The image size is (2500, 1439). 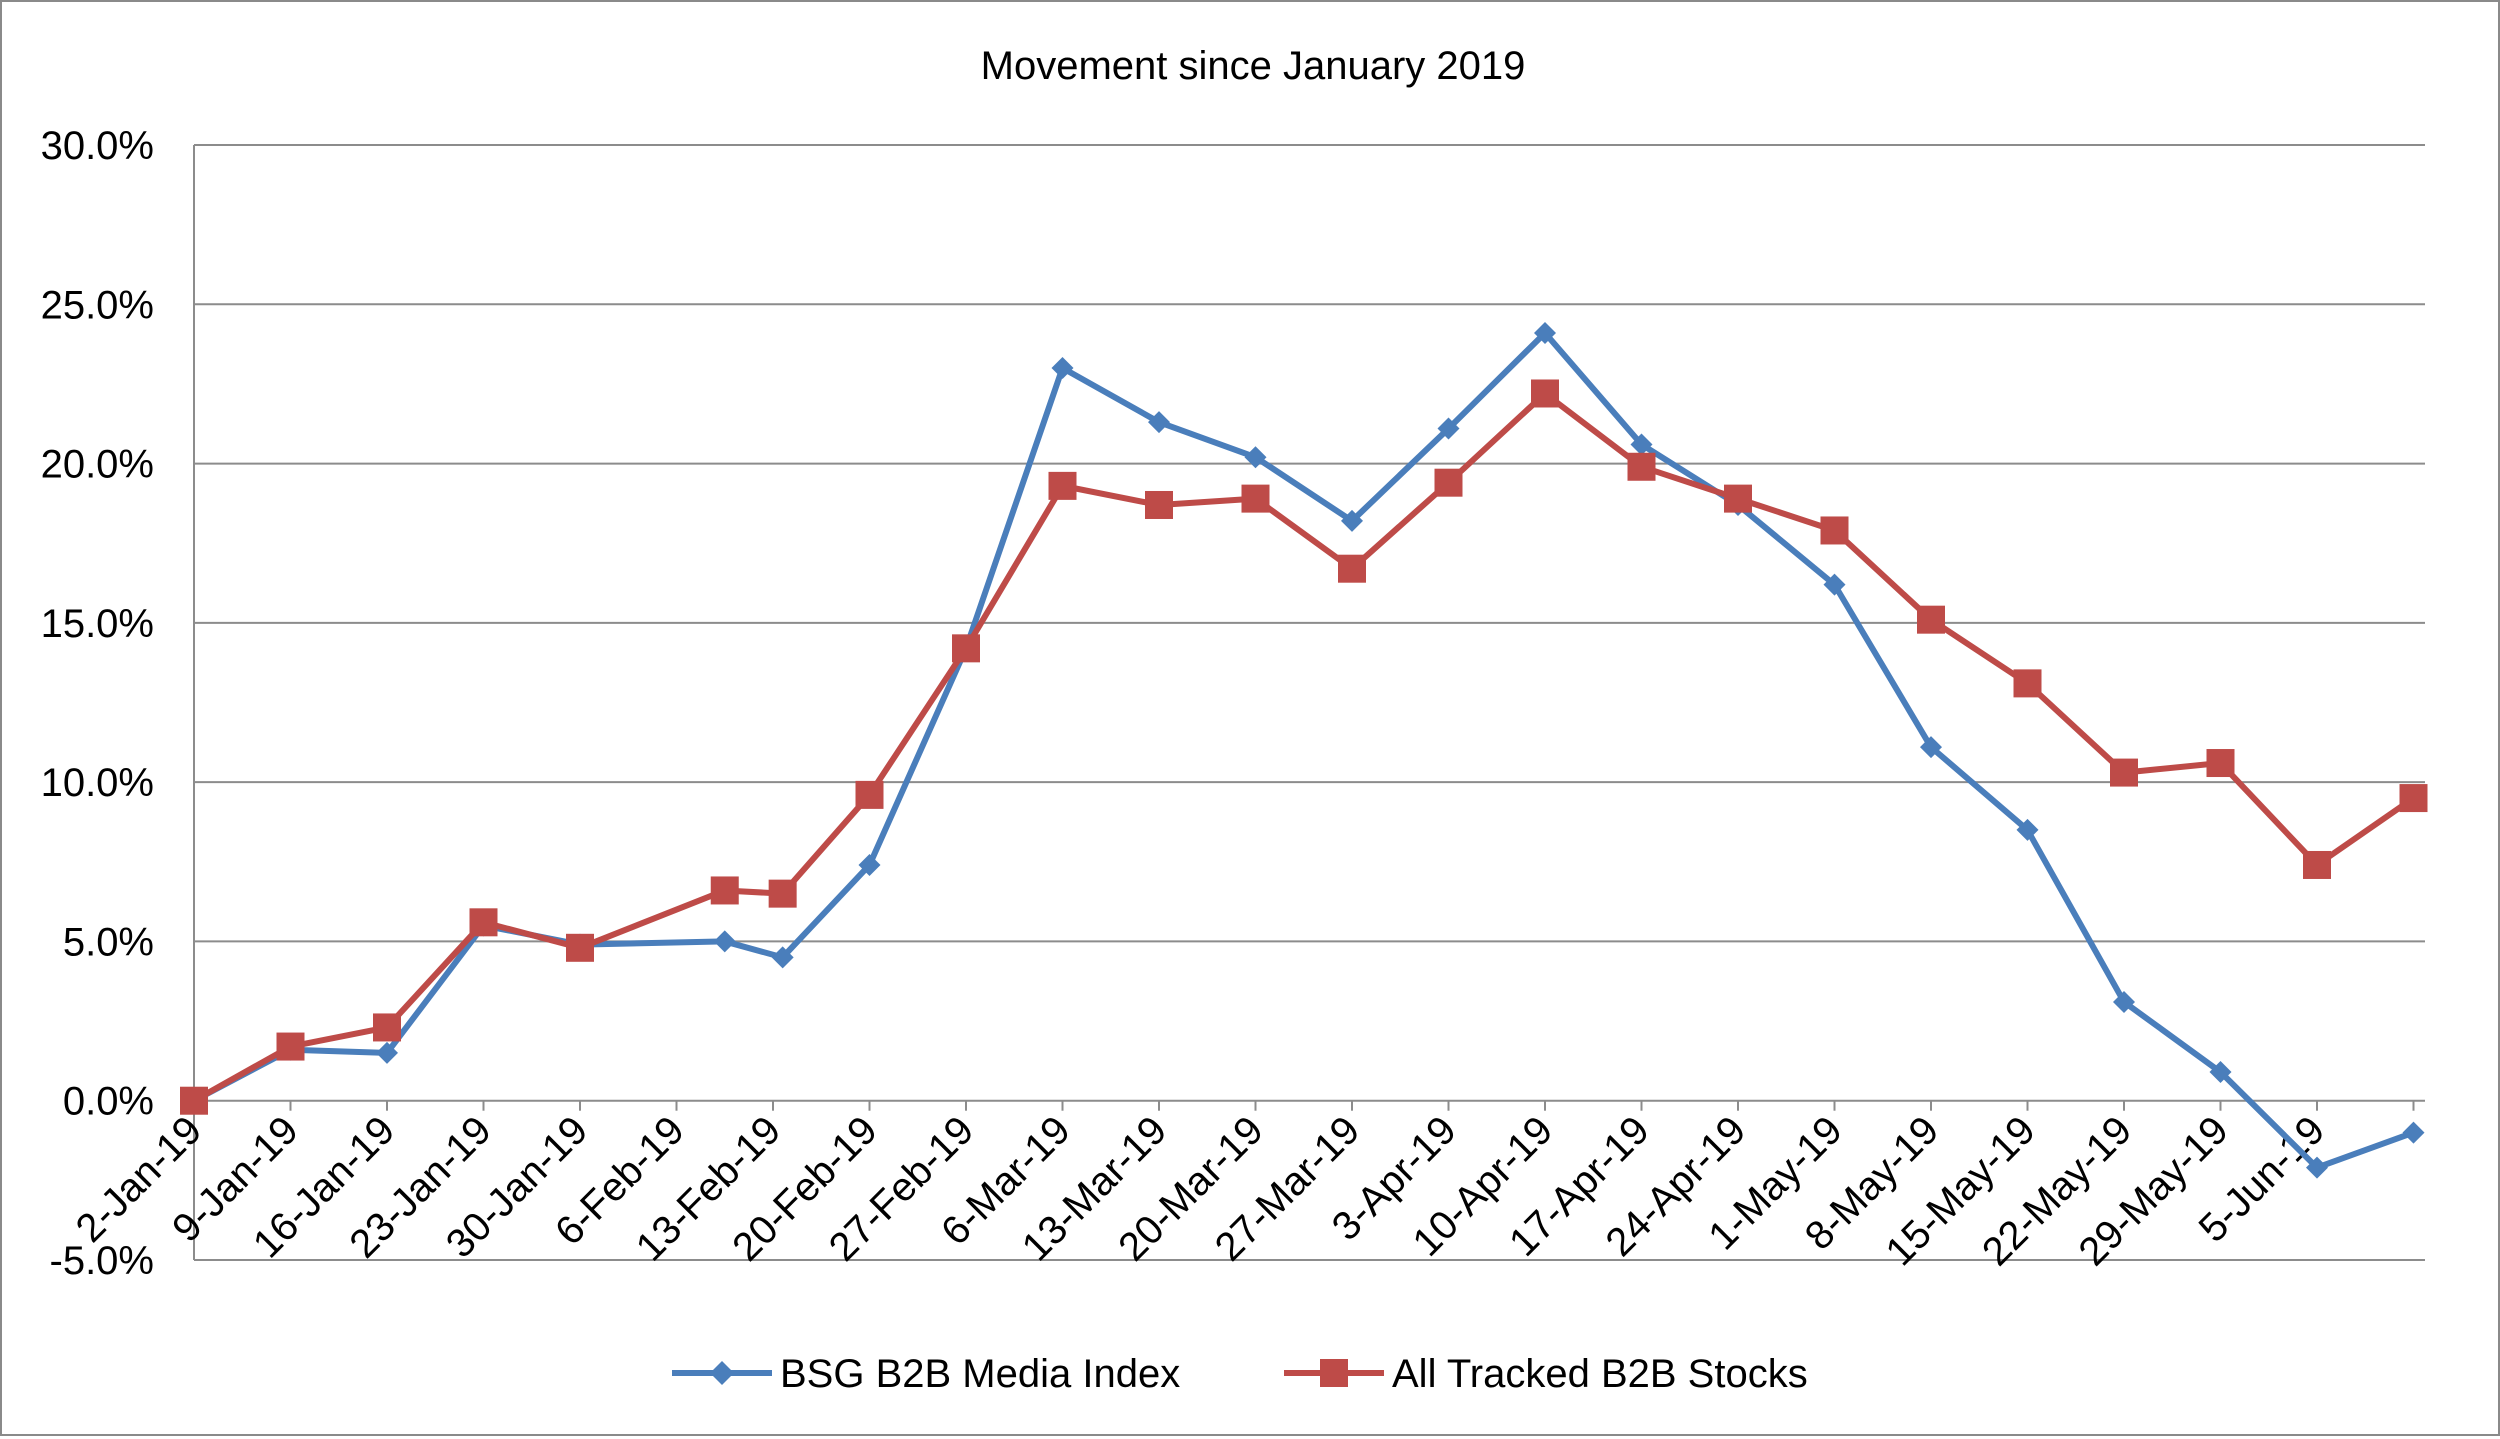 I want to click on y-tick-label: 10.0%, so click(x=97, y=783).